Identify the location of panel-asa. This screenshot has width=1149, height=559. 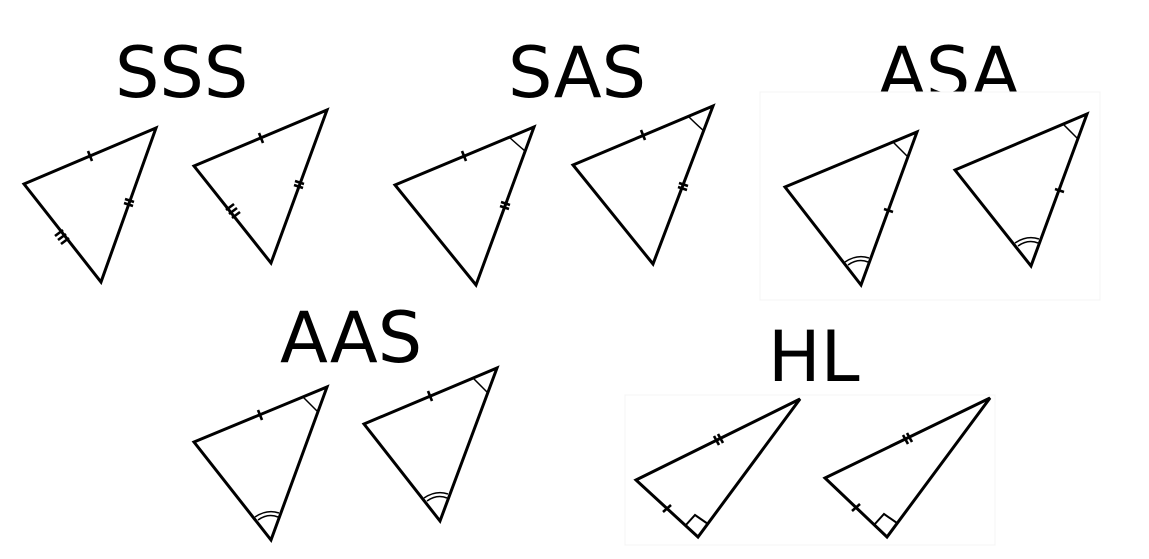
(930, 196).